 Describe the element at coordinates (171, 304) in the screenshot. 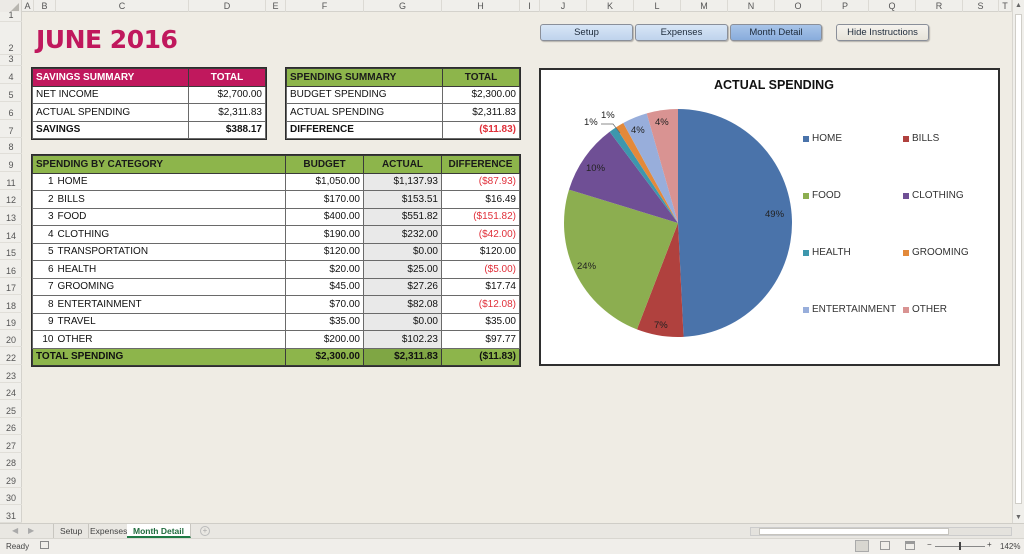

I see `category-label: ENTERTAINMENT` at that location.